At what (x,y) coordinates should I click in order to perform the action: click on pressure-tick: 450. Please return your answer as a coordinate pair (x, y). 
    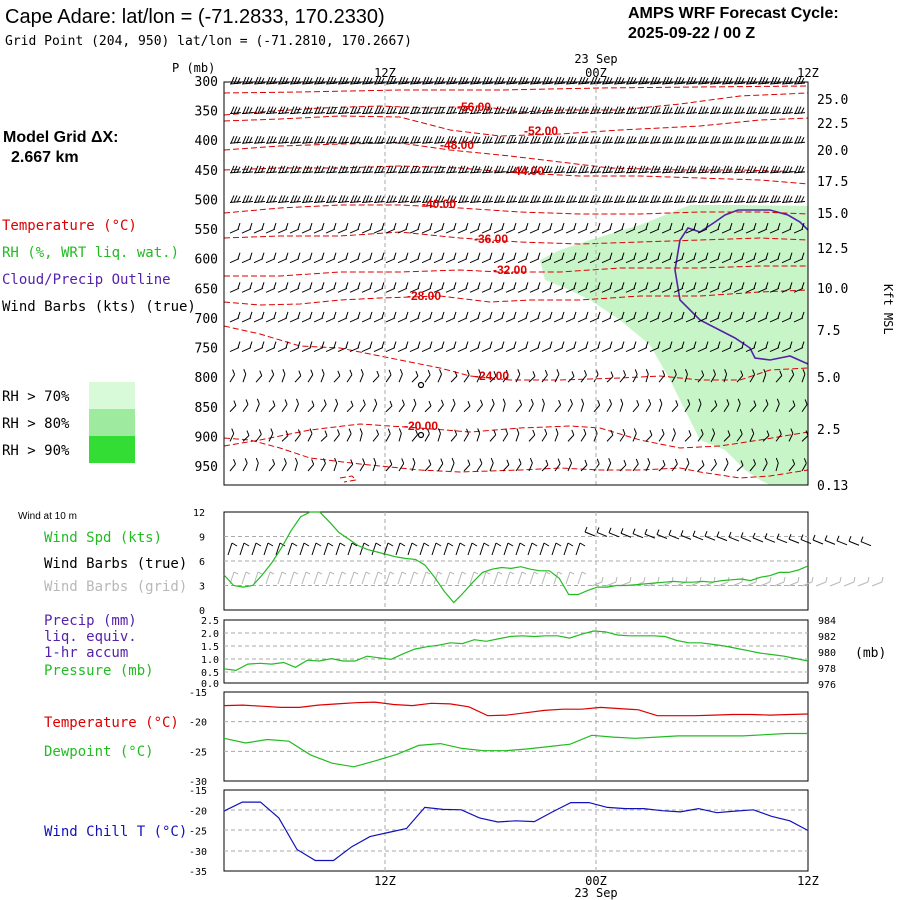
    Looking at the image, I should click on (206, 171).